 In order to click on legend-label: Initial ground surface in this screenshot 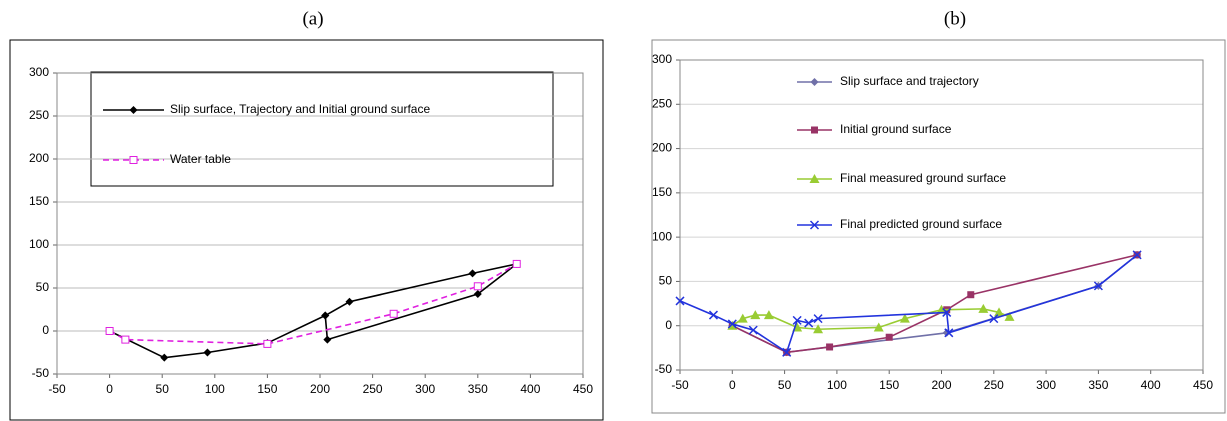, I will do `click(896, 129)`.